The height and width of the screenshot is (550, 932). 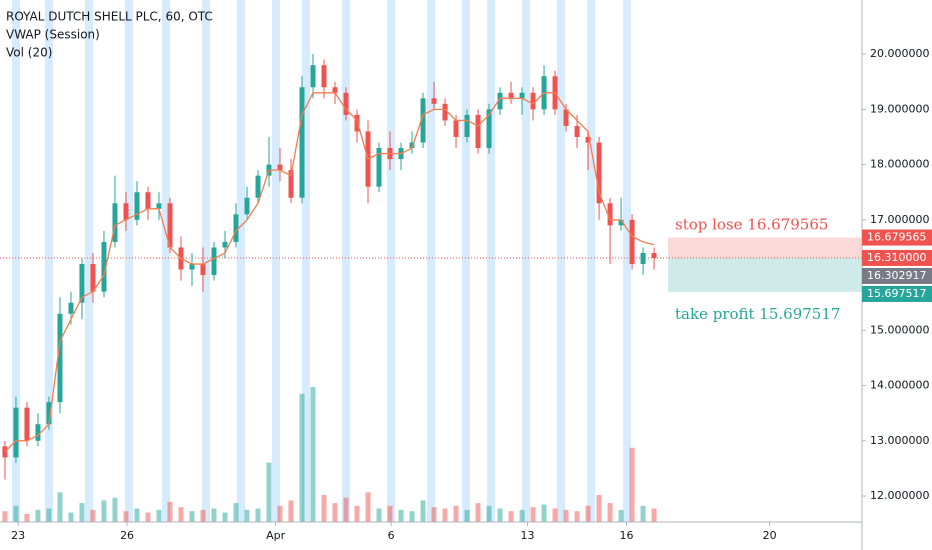 I want to click on price-marker-label: 16.679565, so click(x=897, y=237).